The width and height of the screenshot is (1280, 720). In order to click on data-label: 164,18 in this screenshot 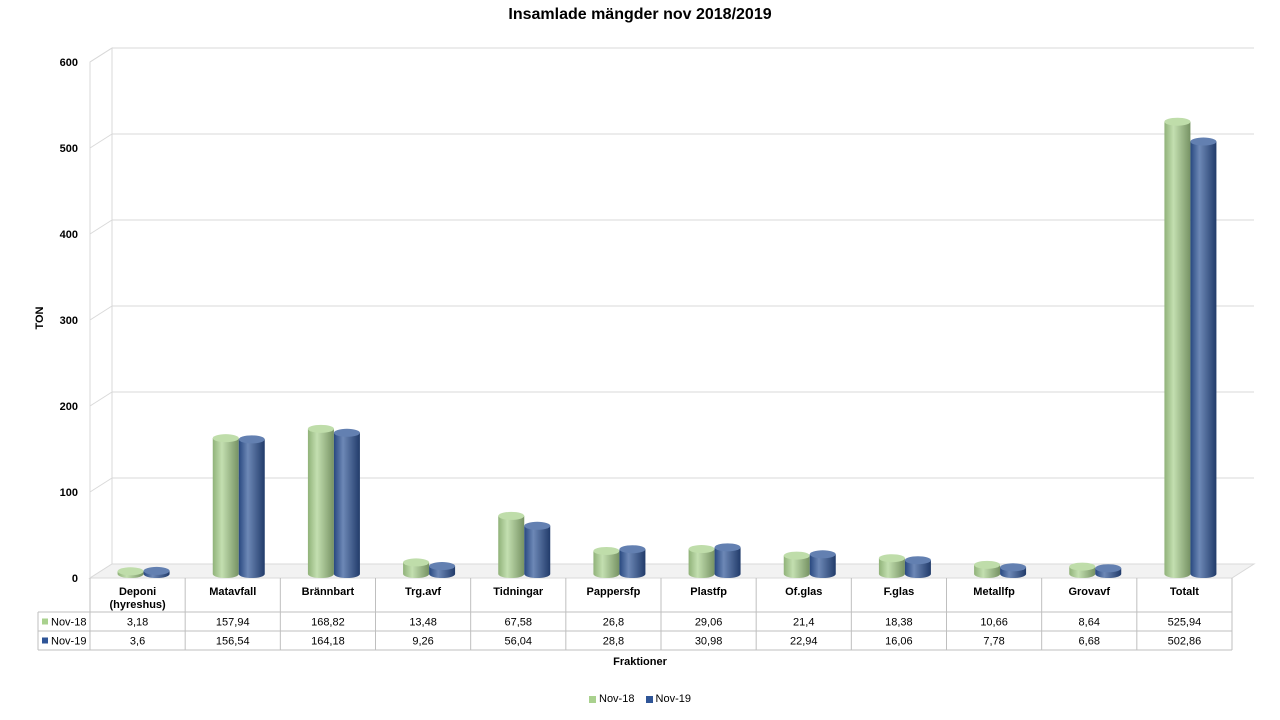, I will do `click(328, 642)`.